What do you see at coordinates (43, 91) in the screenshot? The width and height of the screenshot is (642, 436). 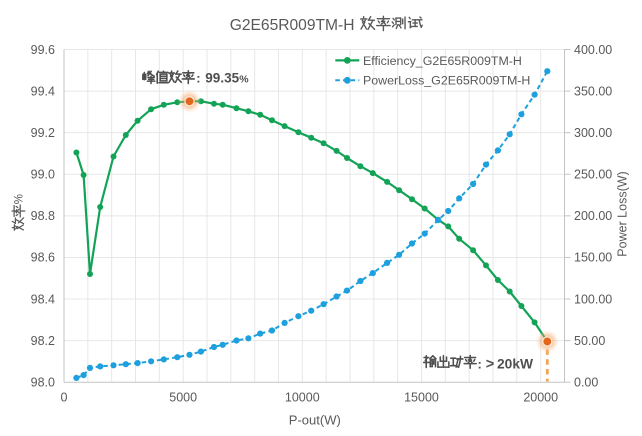 I see `svg-text: 99.4` at bounding box center [43, 91].